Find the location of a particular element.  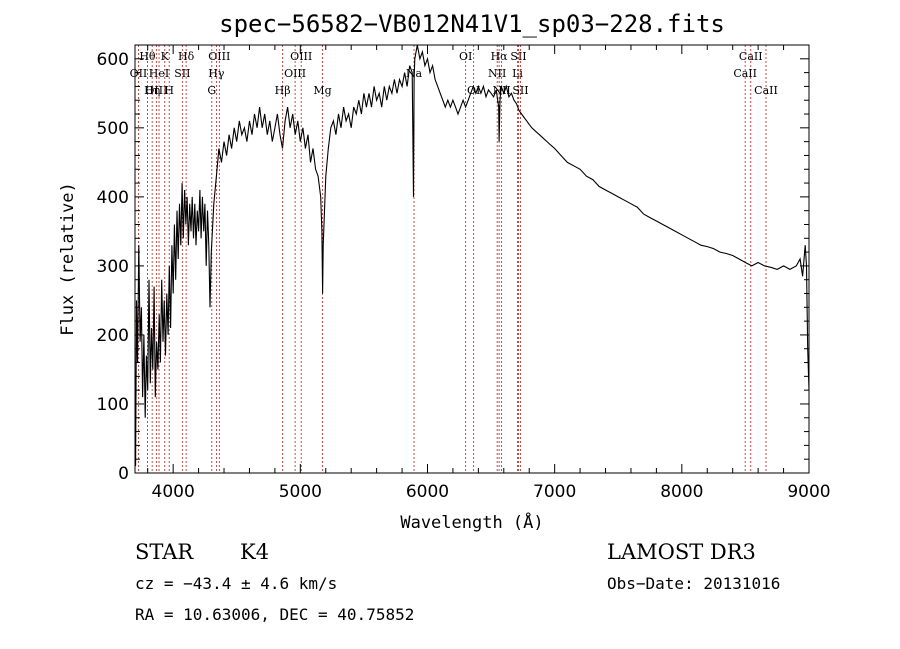

line-label-3: K is located at coordinates (165, 56).